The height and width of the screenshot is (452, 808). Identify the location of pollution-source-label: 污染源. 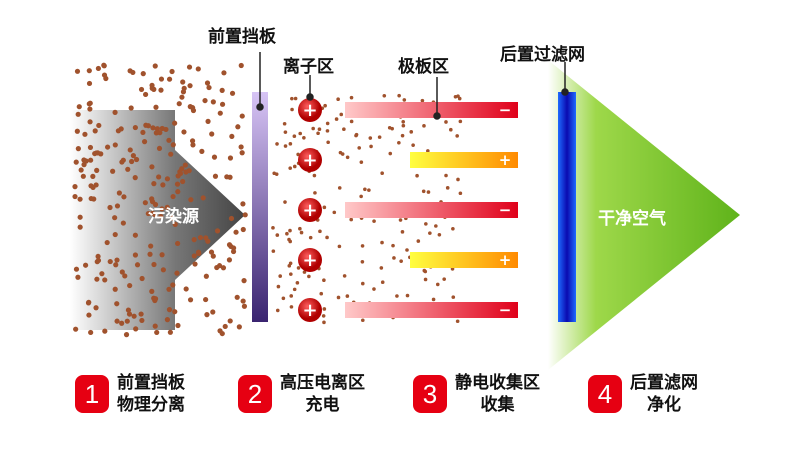
(173, 217).